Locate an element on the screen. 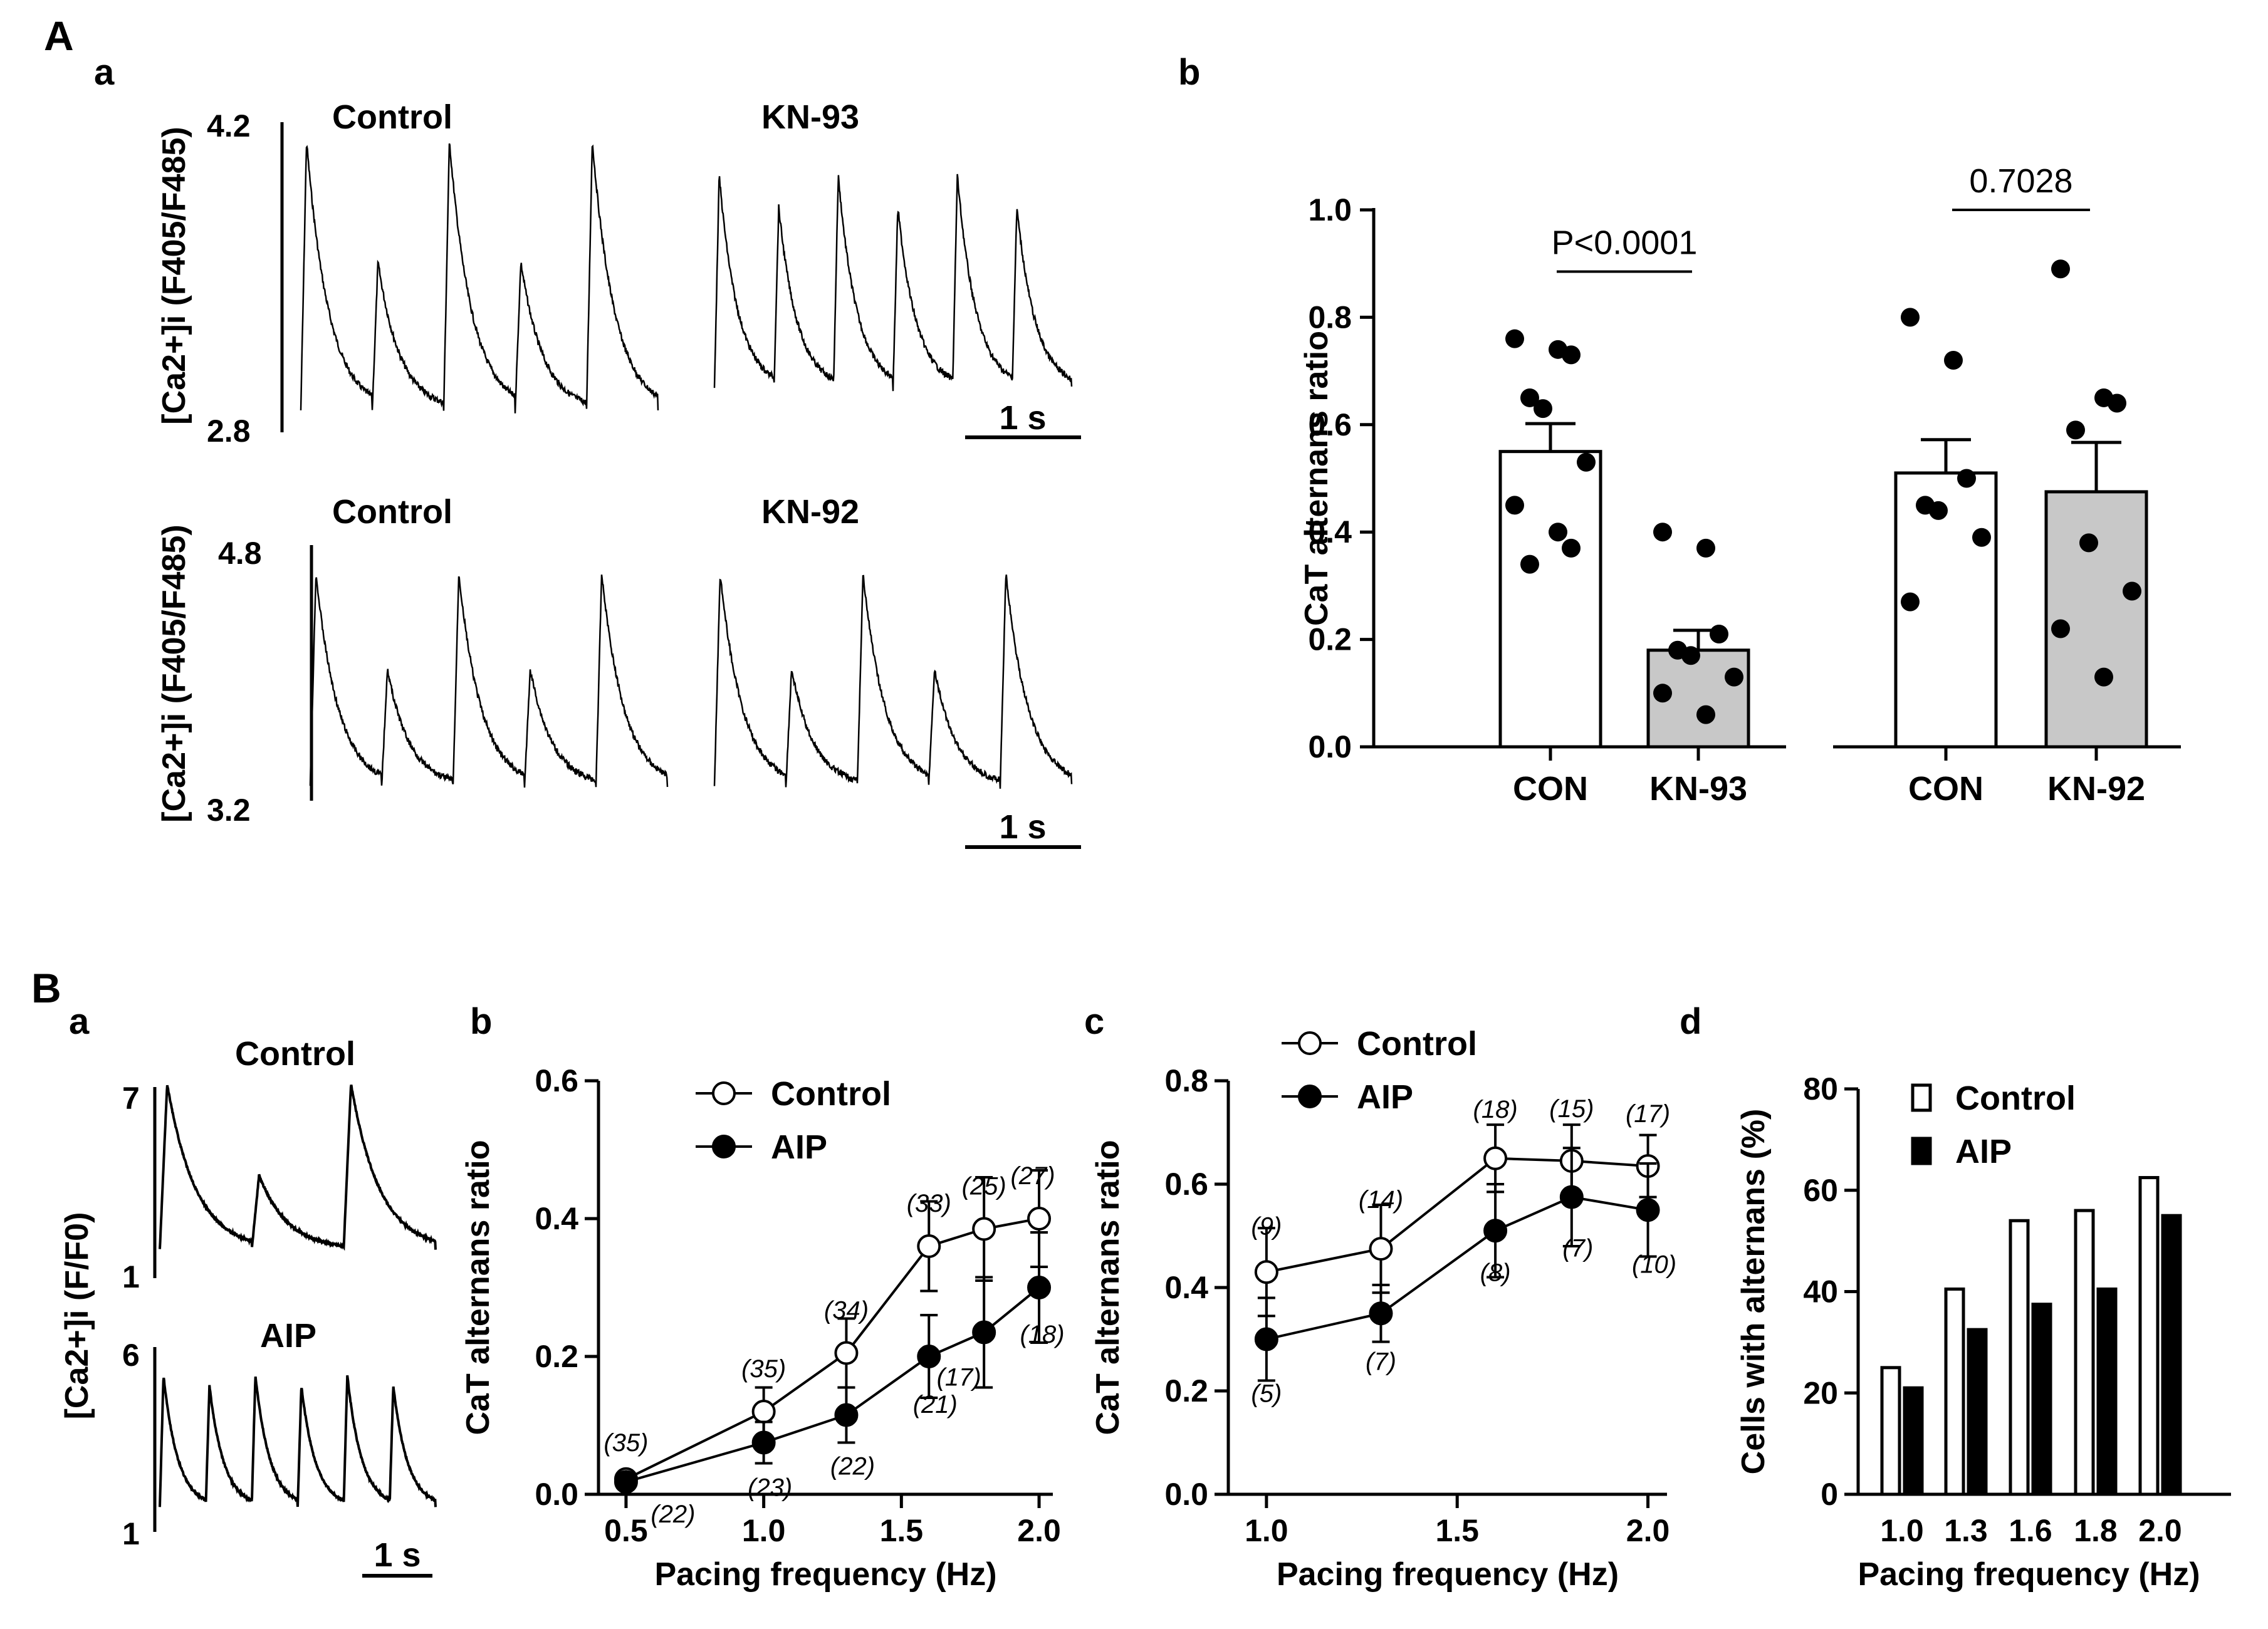  panel-label-Bc: c is located at coordinates (1094, 1021).